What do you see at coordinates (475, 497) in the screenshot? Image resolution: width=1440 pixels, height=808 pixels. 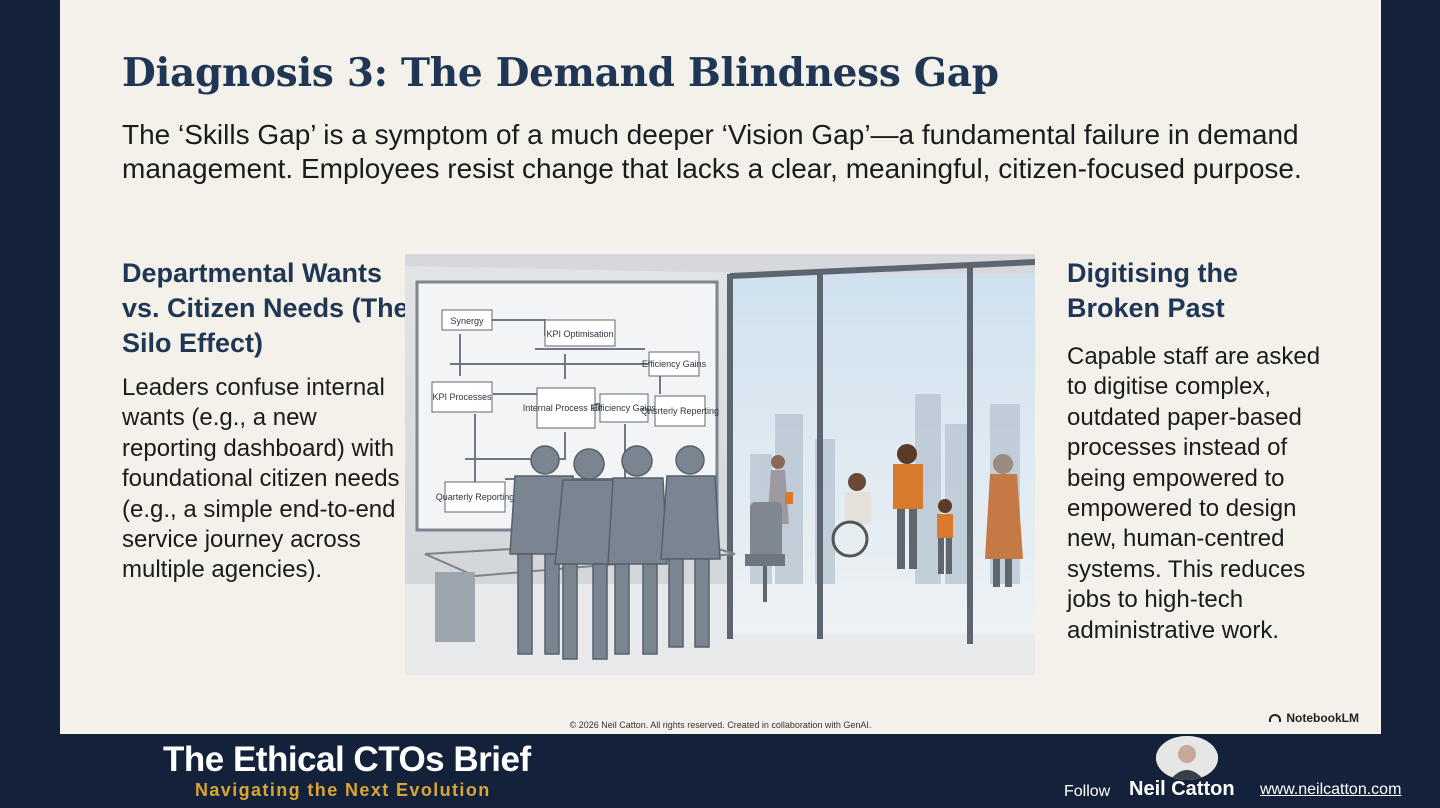 I see `wb-box-8: Quarterly Reporting` at bounding box center [475, 497].